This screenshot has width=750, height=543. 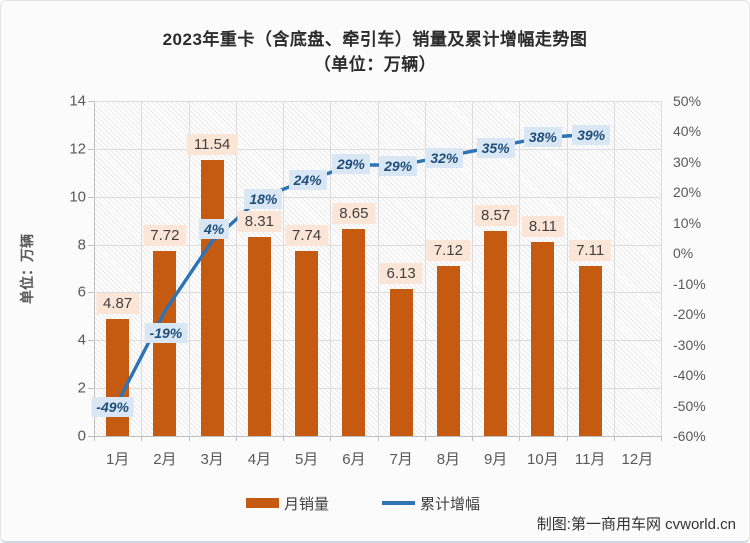 What do you see at coordinates (689, 405) in the screenshot?
I see `y-right-tick-label: -50%` at bounding box center [689, 405].